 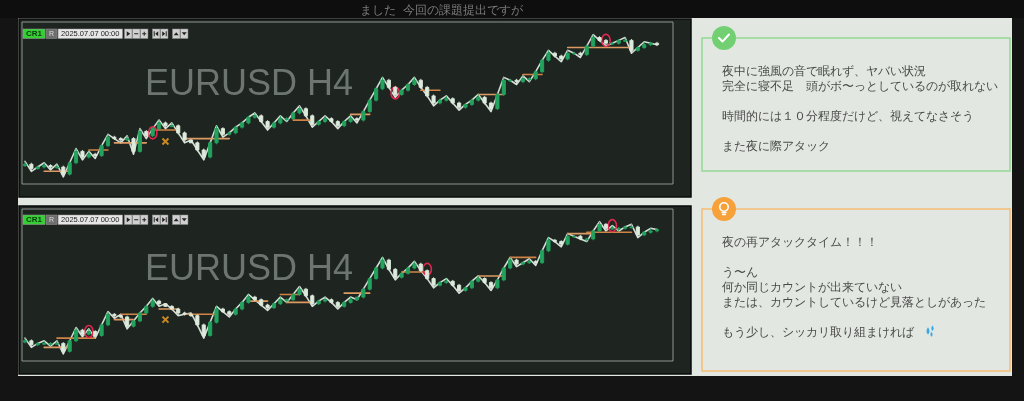 I want to click on annotation: 時間的には１０分程度だけど、視えてなさそう, so click(x=848, y=116).